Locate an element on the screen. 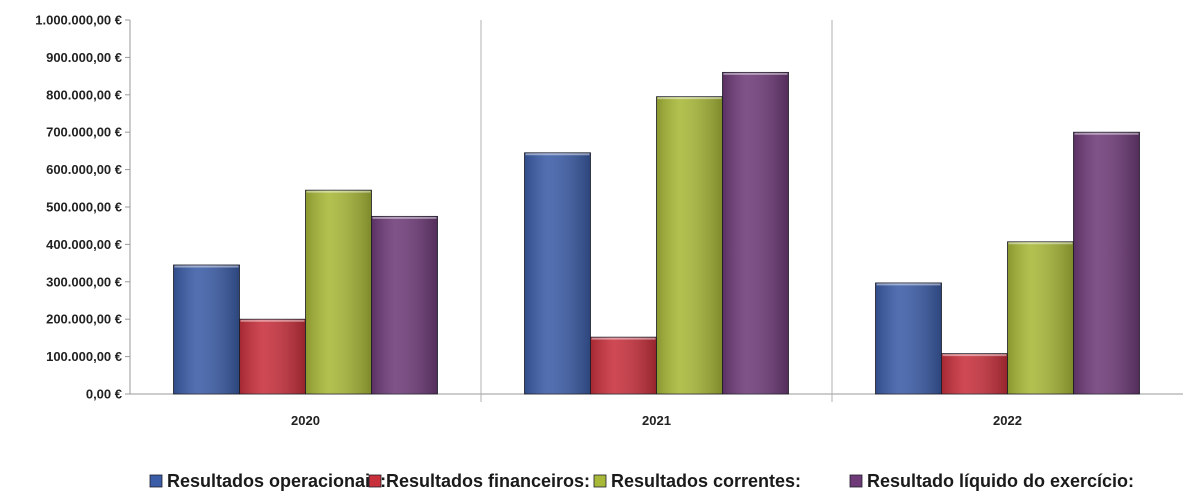 The image size is (1194, 500). y-tick-label: 0,00 € is located at coordinates (104, 394).